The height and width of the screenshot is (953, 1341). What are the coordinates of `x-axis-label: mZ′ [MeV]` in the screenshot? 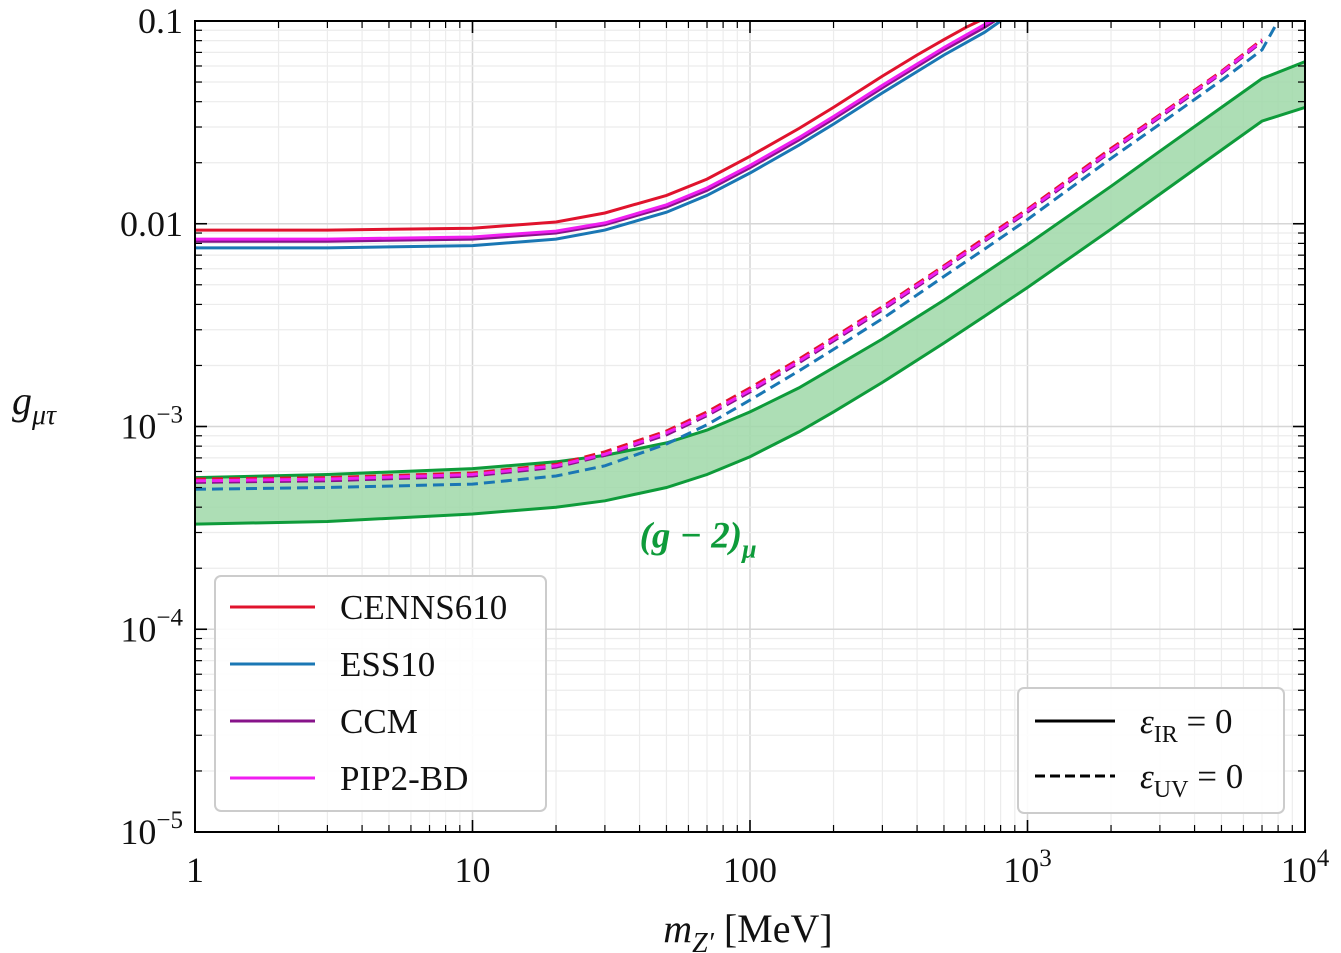 It's located at (747, 929).